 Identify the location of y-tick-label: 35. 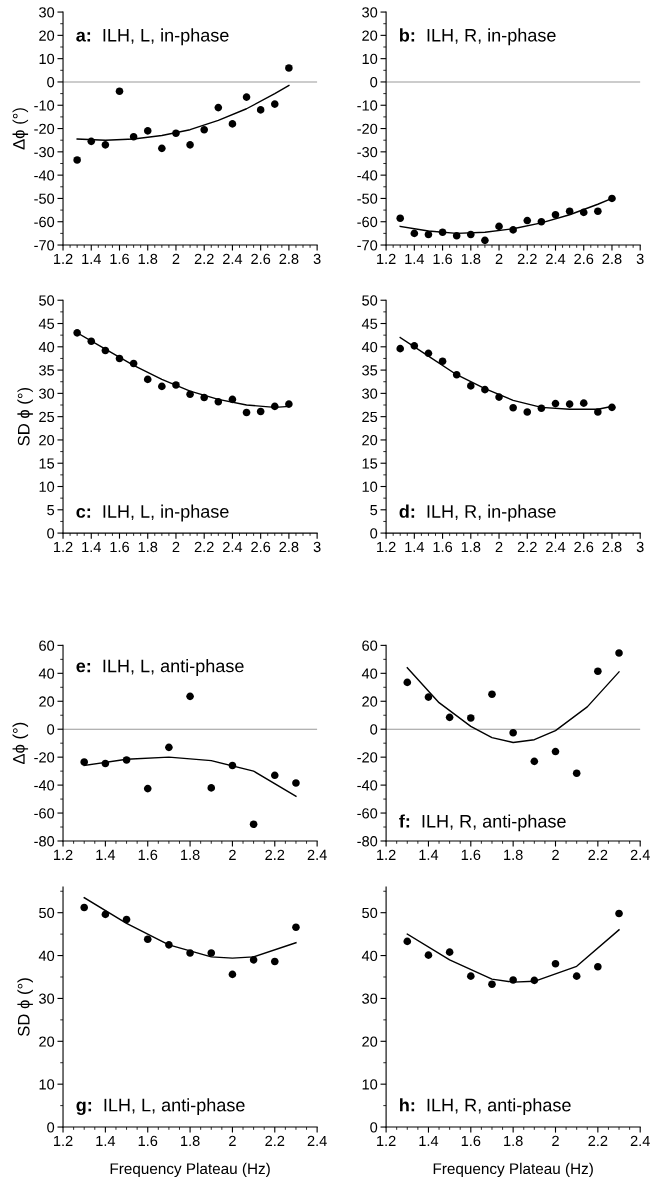
(47, 370).